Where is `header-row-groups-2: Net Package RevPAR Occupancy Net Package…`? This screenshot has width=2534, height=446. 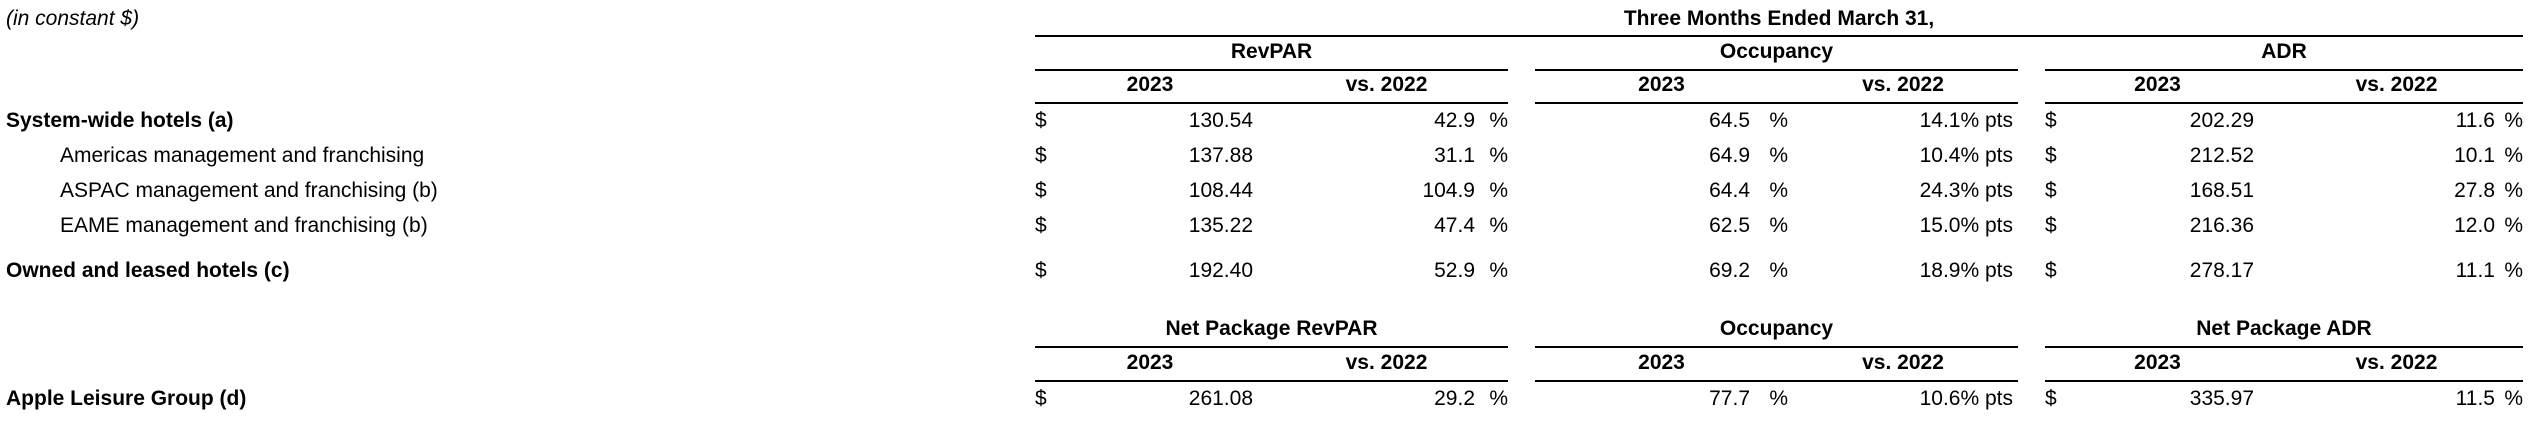
header-row-groups-2: Net Package RevPAR Occupancy Net Package… is located at coordinates (1262, 330).